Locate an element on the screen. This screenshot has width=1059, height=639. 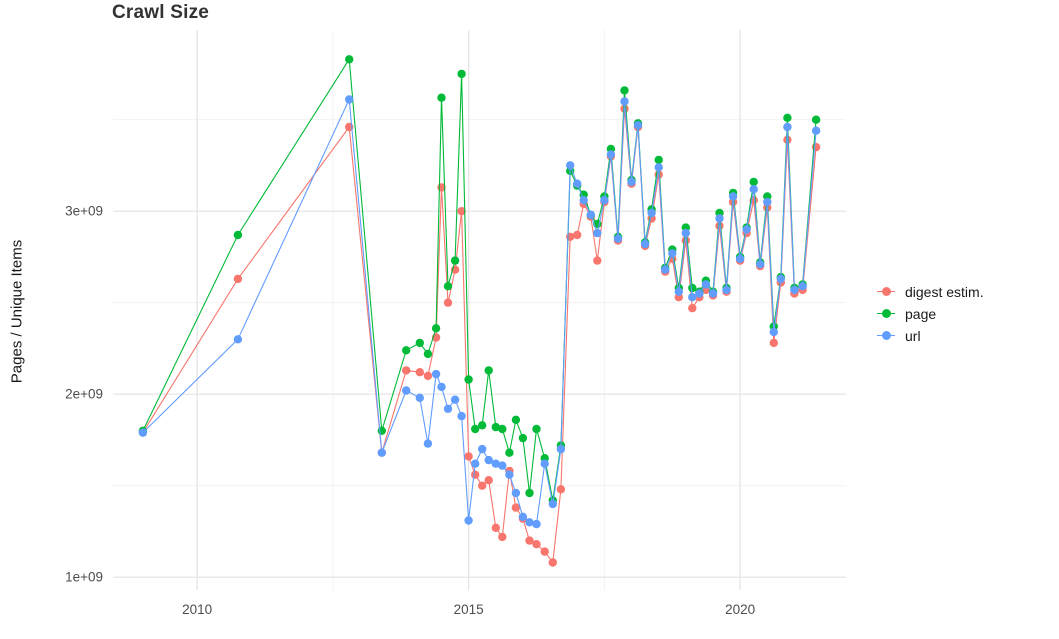
legend-label-digest-estim: digest estim. is located at coordinates (944, 291).